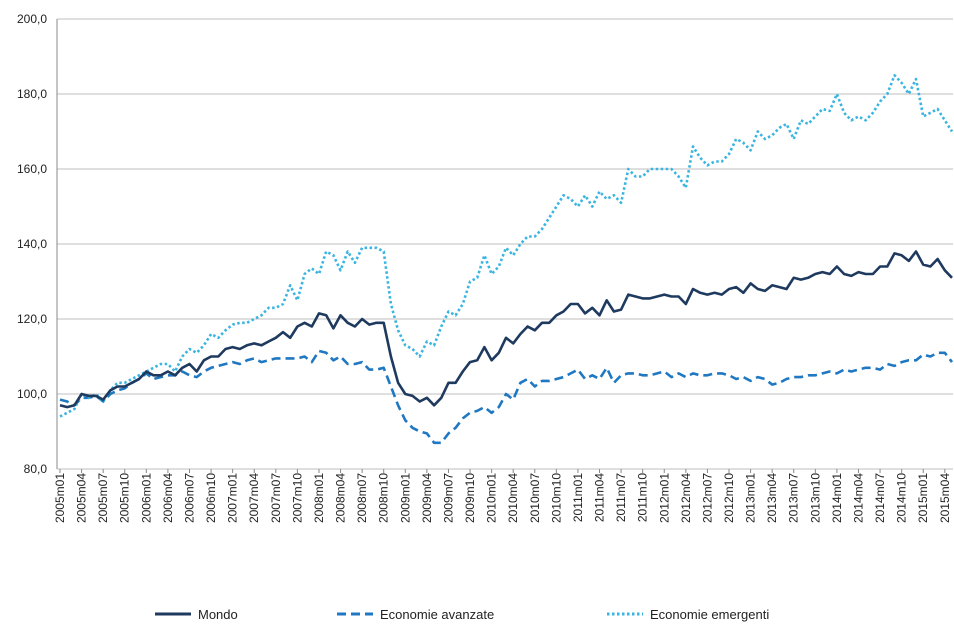 This screenshot has width=954, height=624. I want to click on x-tick-label: 2006m04, so click(168, 498).